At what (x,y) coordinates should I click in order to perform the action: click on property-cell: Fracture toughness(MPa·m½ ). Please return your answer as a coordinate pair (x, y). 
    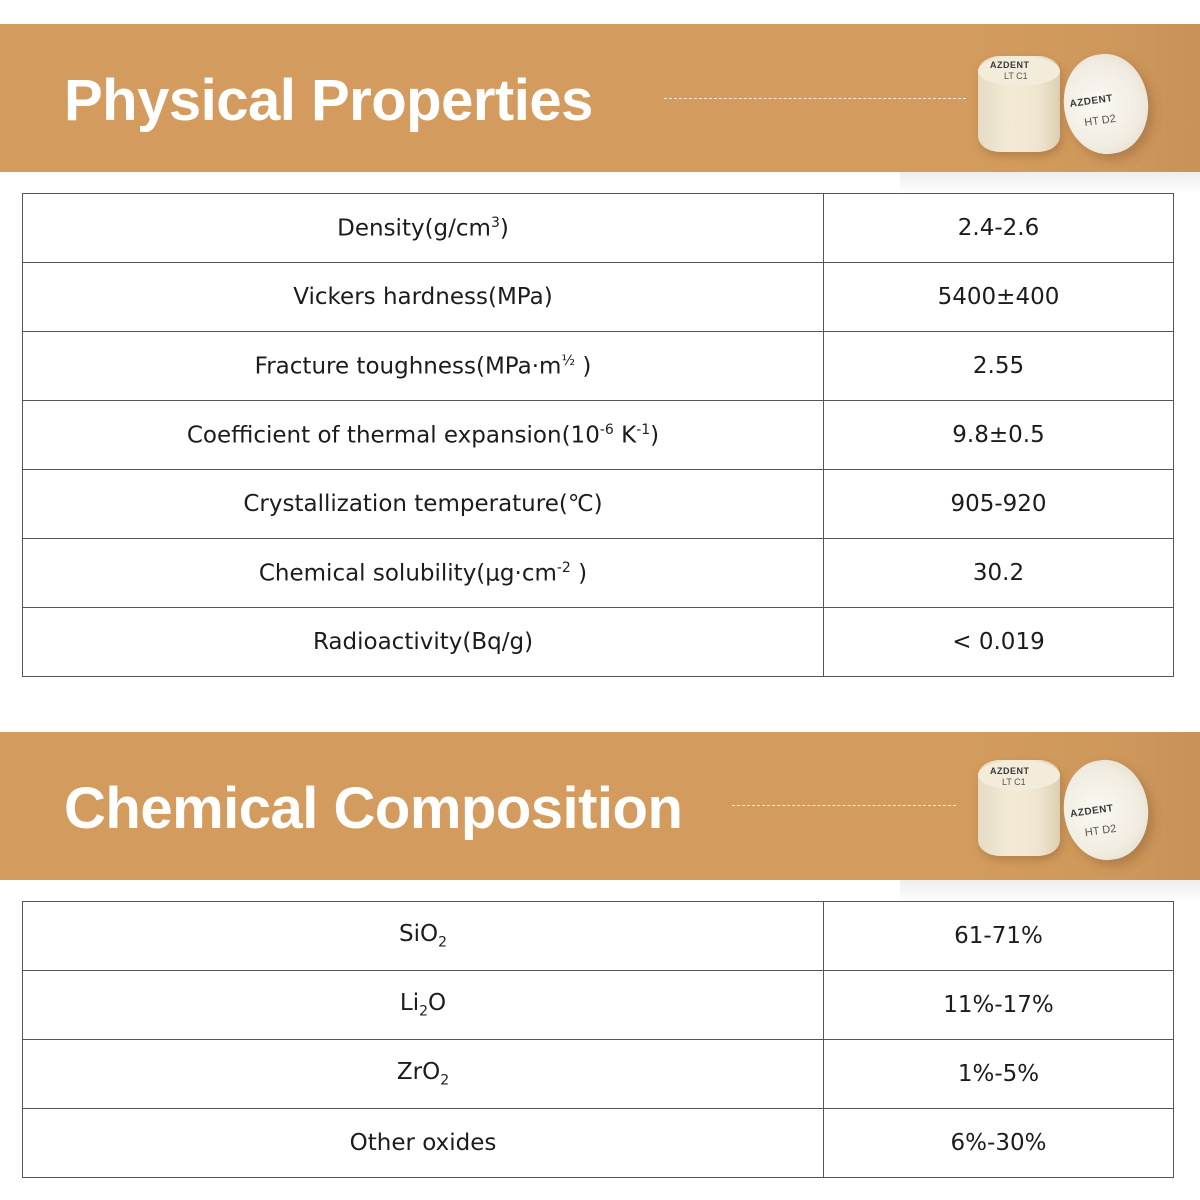
    Looking at the image, I should click on (423, 366).